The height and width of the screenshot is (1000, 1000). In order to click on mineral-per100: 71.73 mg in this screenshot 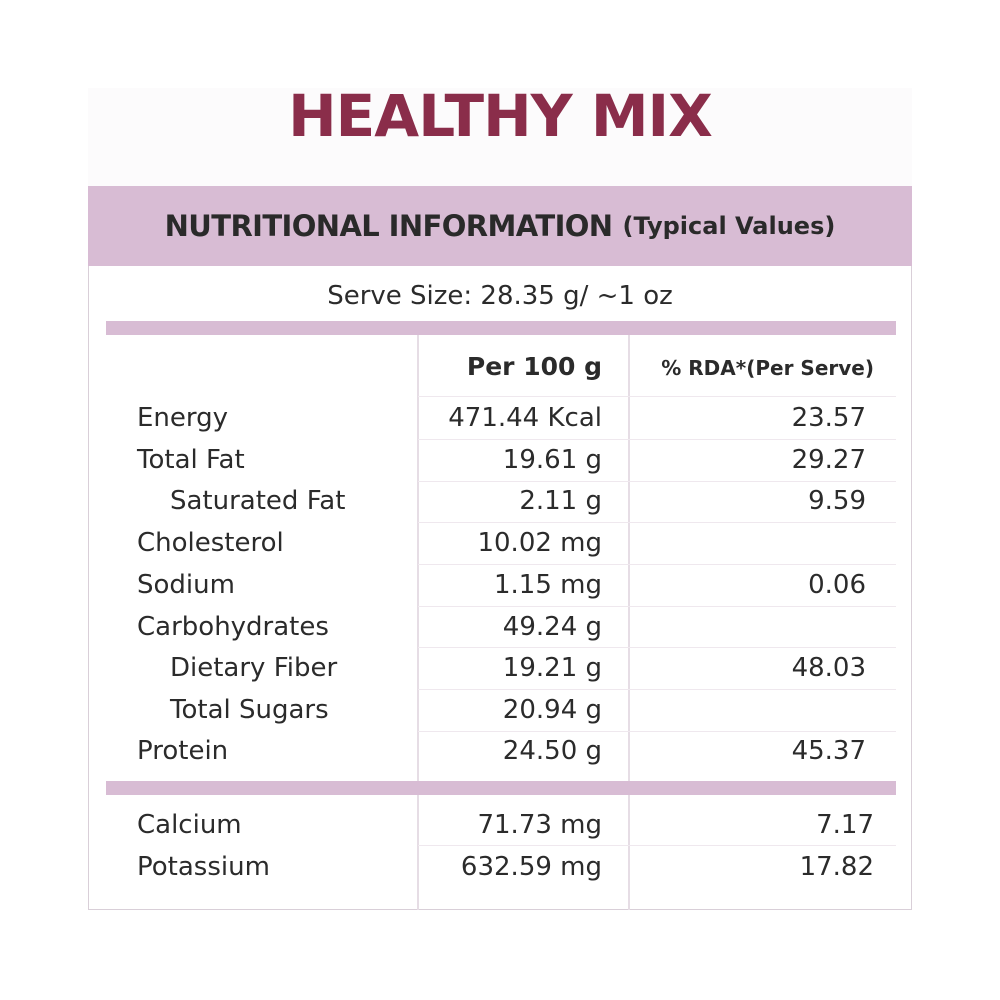, I will do `click(539, 825)`.